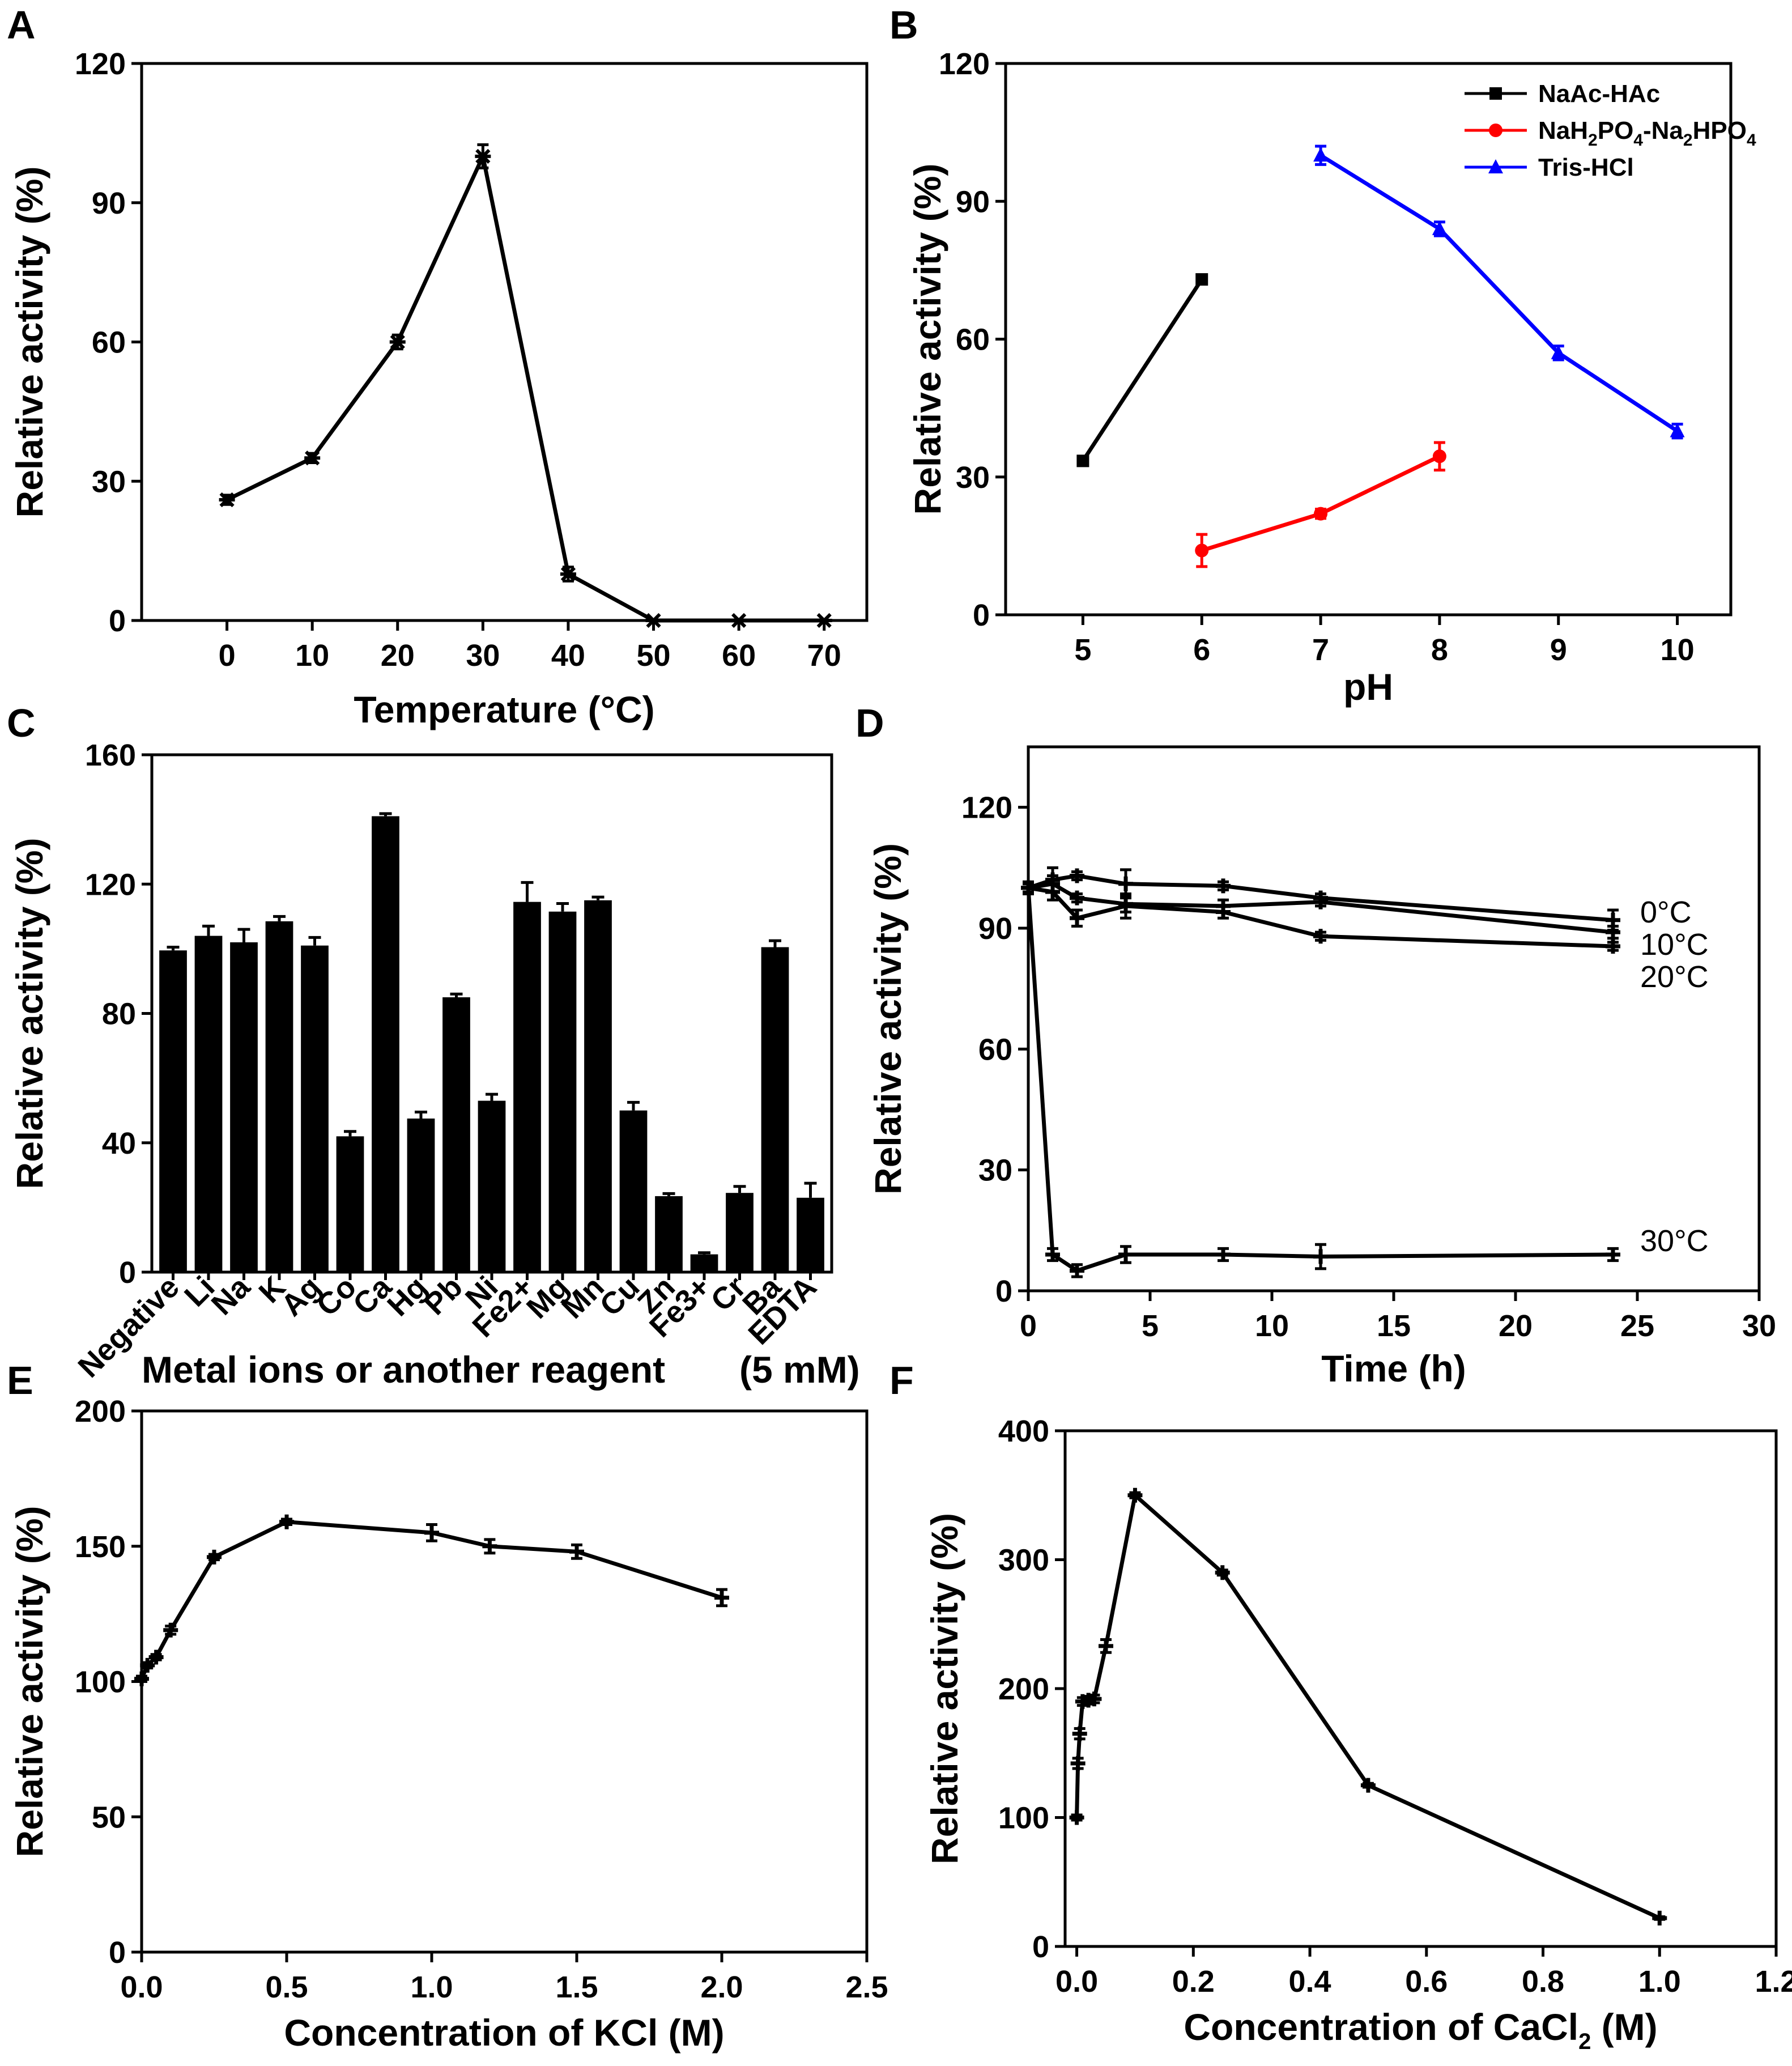 The image size is (1792, 2066). I want to click on x-axis-label: Concentration of KCl (M), so click(504, 2033).